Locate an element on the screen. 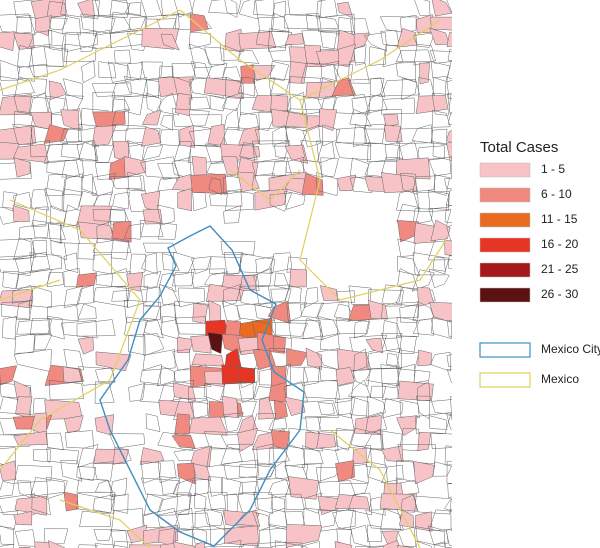  legend-title: Total Cases is located at coordinates (519, 147).